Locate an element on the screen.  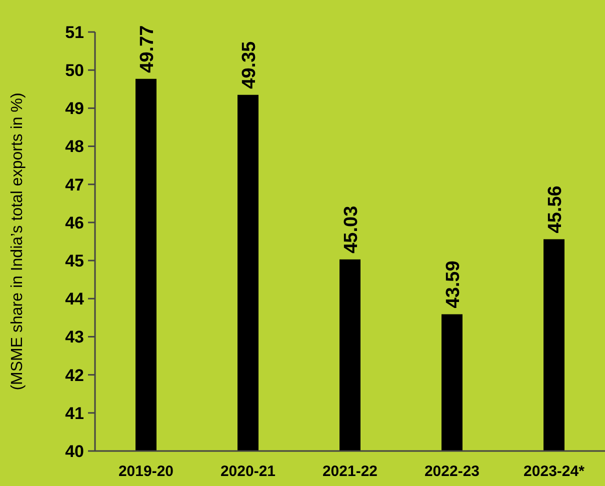
y-tick-label: 45 is located at coordinates (74, 260).